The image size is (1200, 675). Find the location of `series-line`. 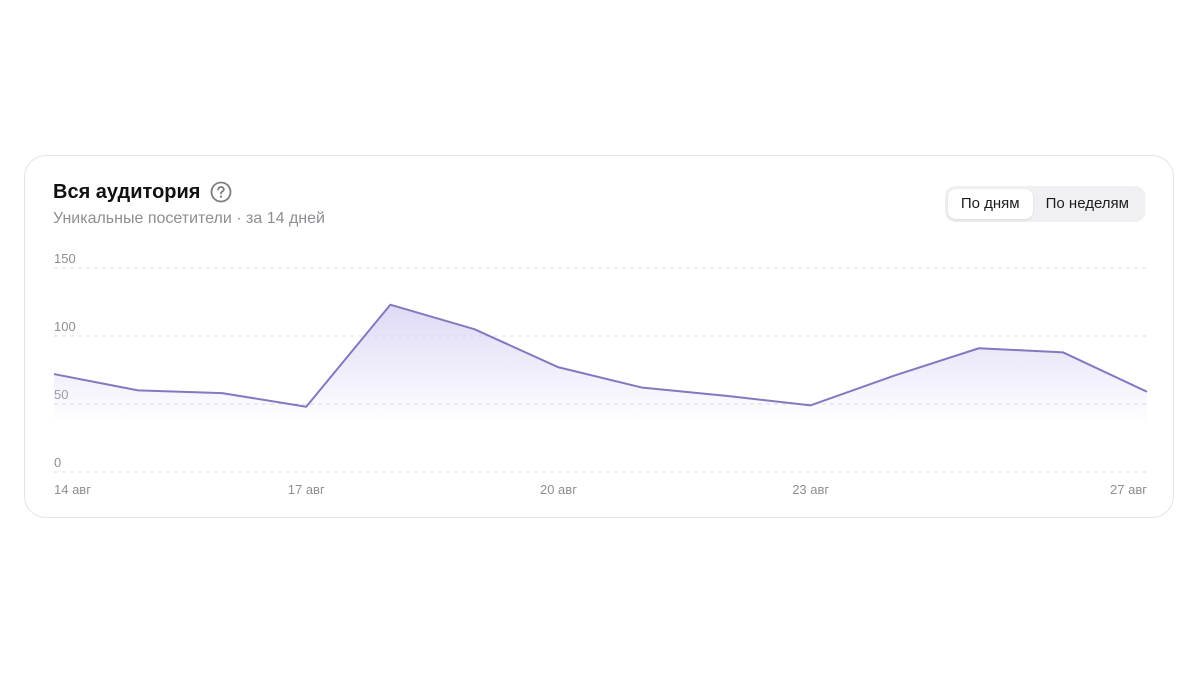

series-line is located at coordinates (600, 355).